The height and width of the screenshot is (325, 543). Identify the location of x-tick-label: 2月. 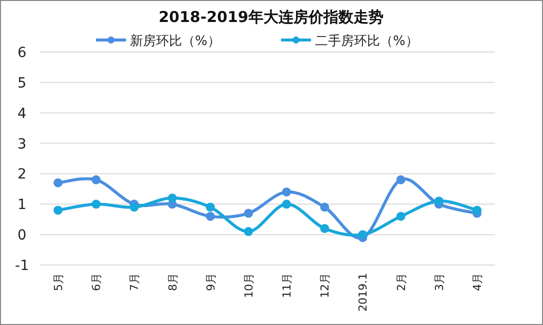
(401, 282).